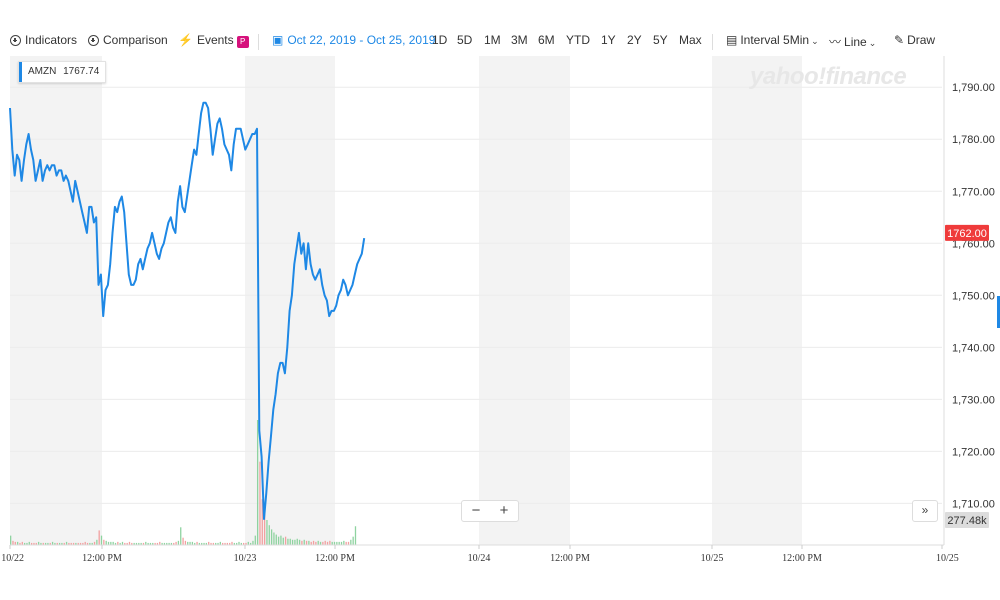  I want to click on volume-tag, so click(967, 520).